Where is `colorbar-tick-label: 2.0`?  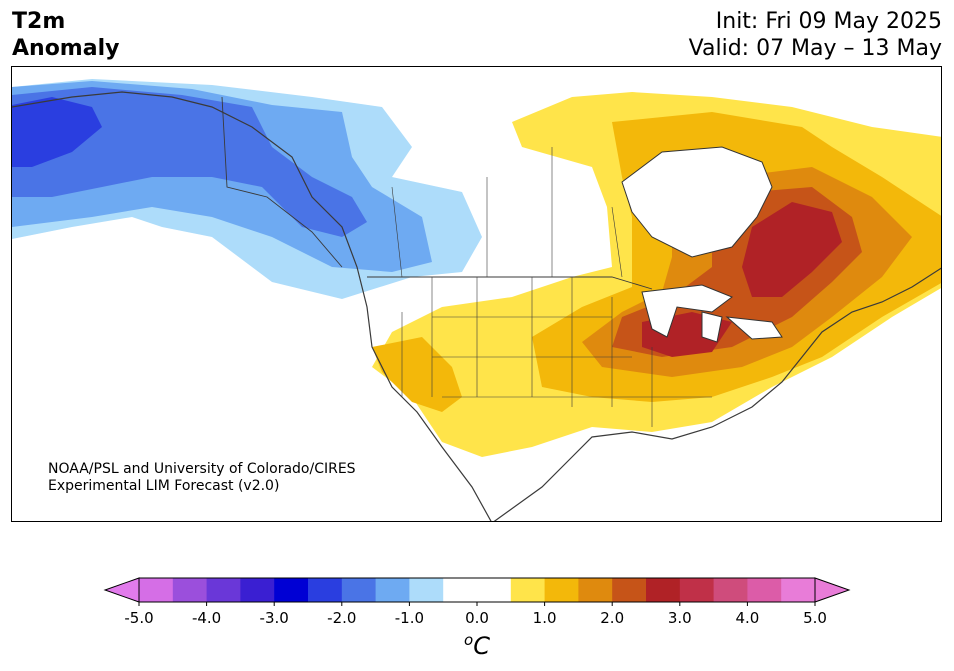
colorbar-tick-label: 2.0 is located at coordinates (612, 618).